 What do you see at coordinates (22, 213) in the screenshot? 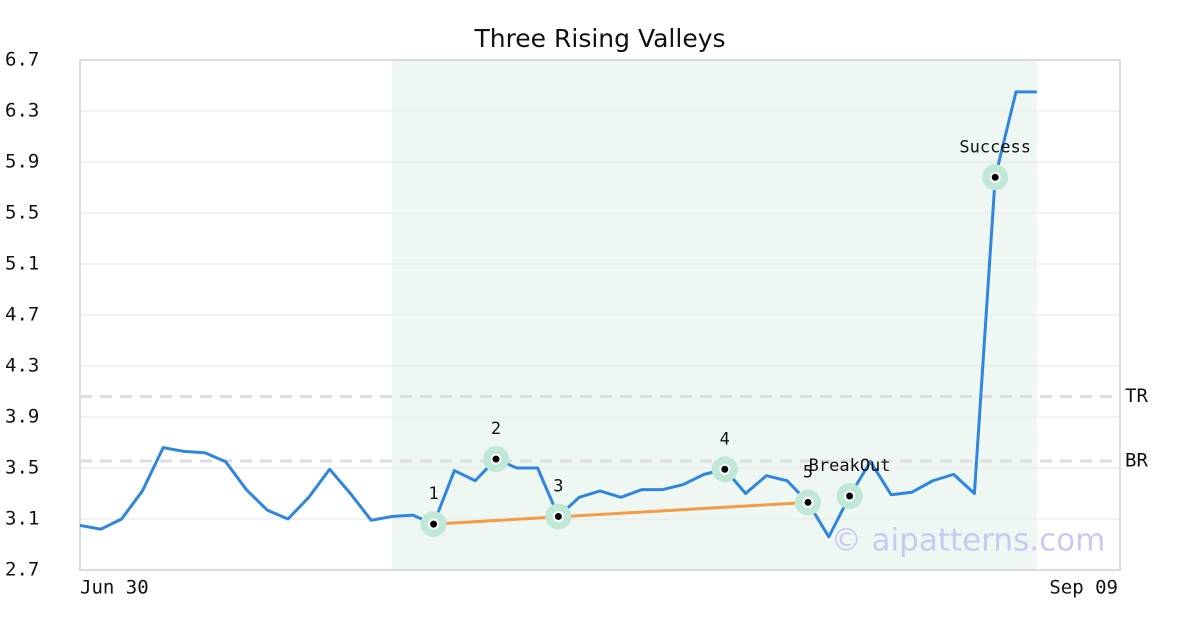
I see `y-tick-label: 5.5` at bounding box center [22, 213].